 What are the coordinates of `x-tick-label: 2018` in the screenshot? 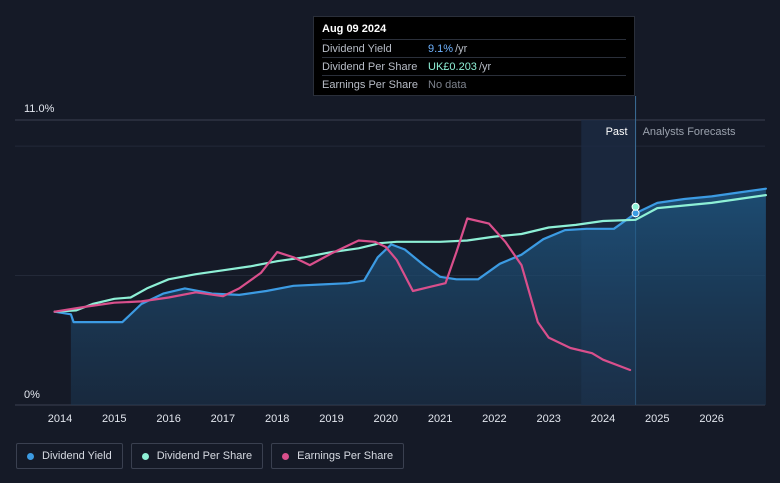 It's located at (277, 419).